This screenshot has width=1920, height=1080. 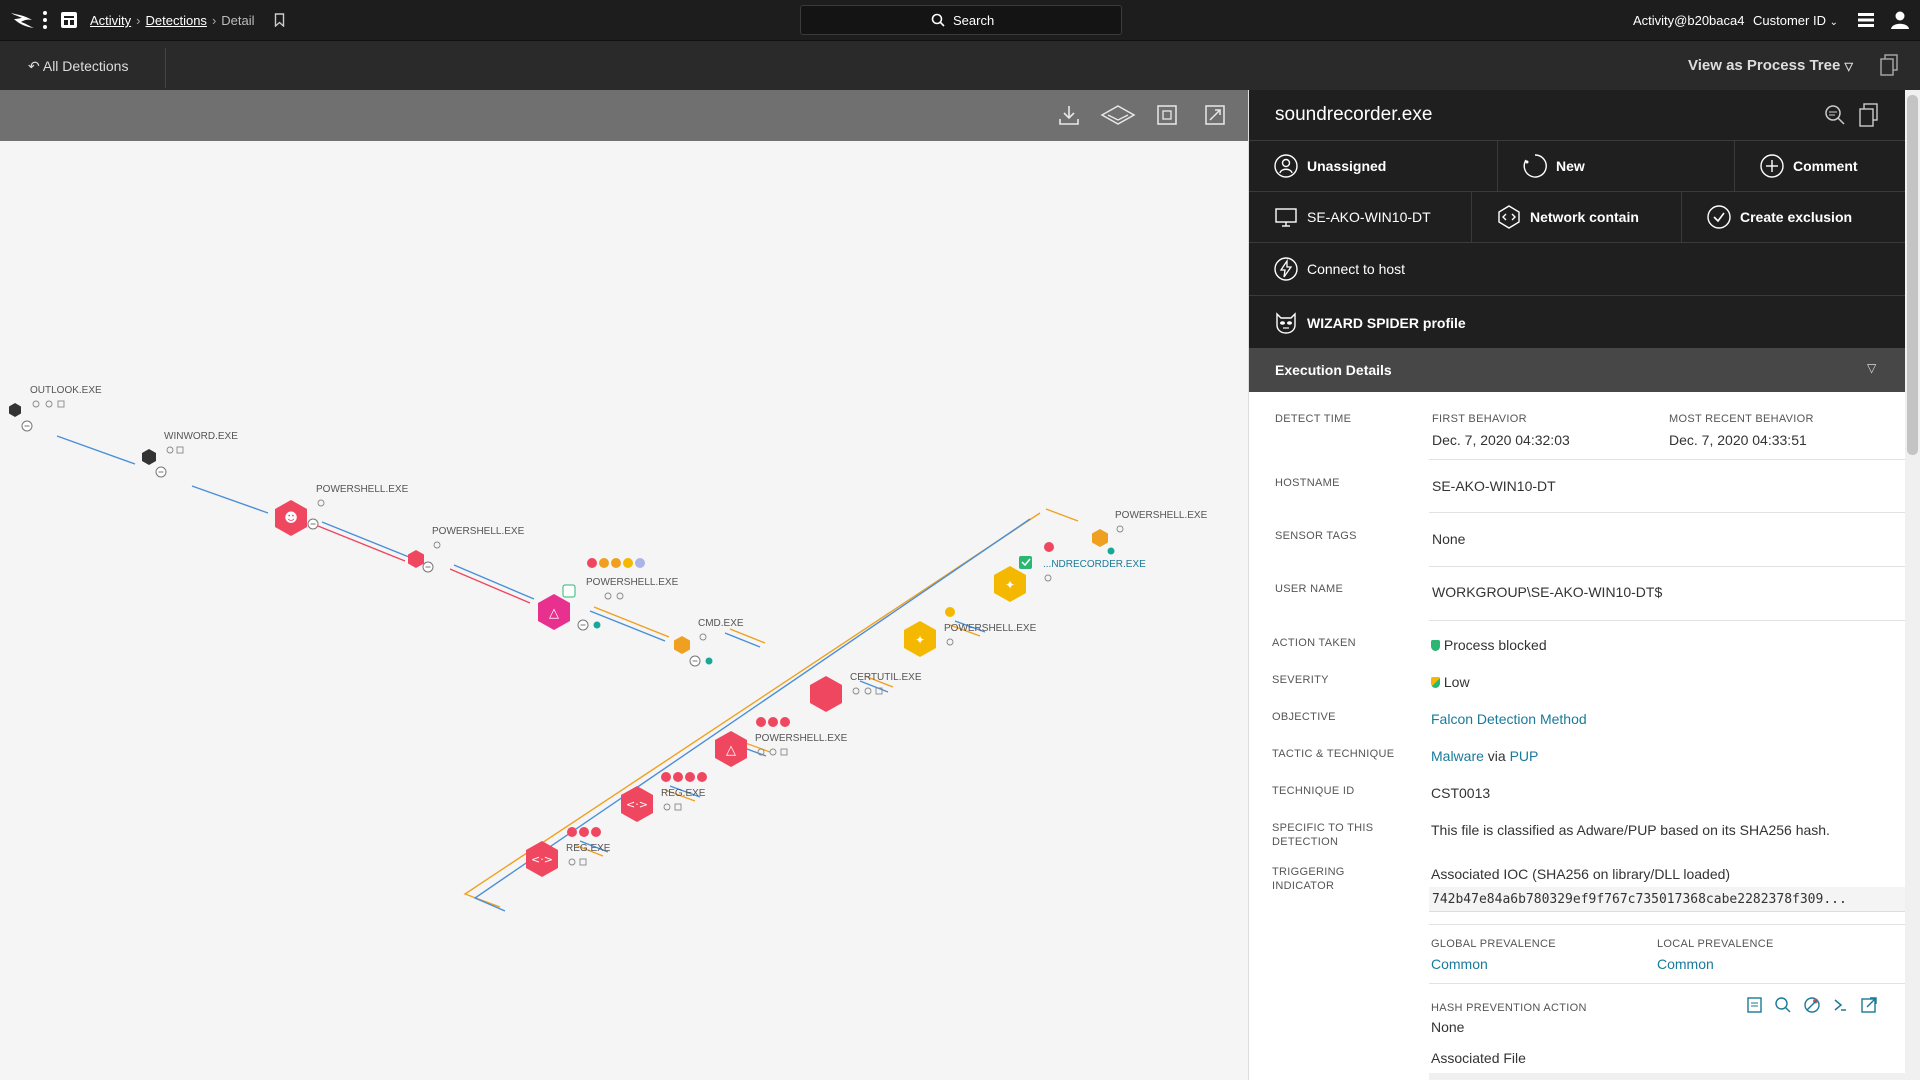 What do you see at coordinates (1770, 65) in the screenshot?
I see `view-as-dropdown: View as Process Tree ▽` at bounding box center [1770, 65].